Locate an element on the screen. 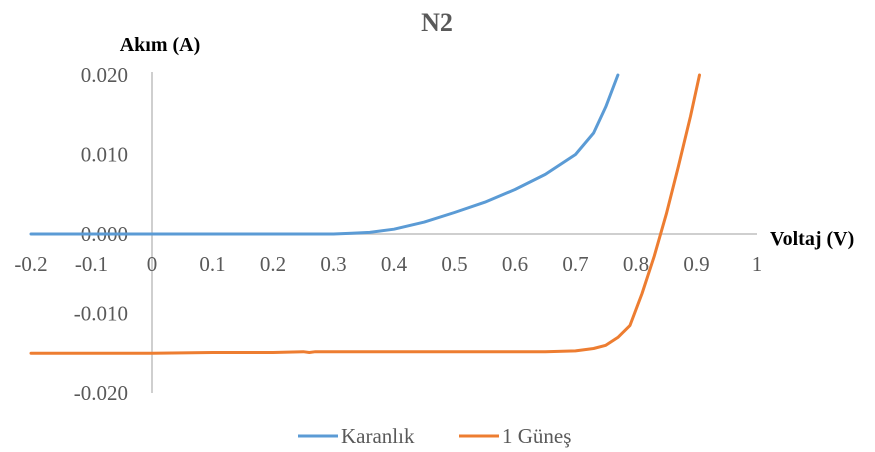 This screenshot has width=875, height=452. x-tick-label: 0.3 is located at coordinates (333, 264).